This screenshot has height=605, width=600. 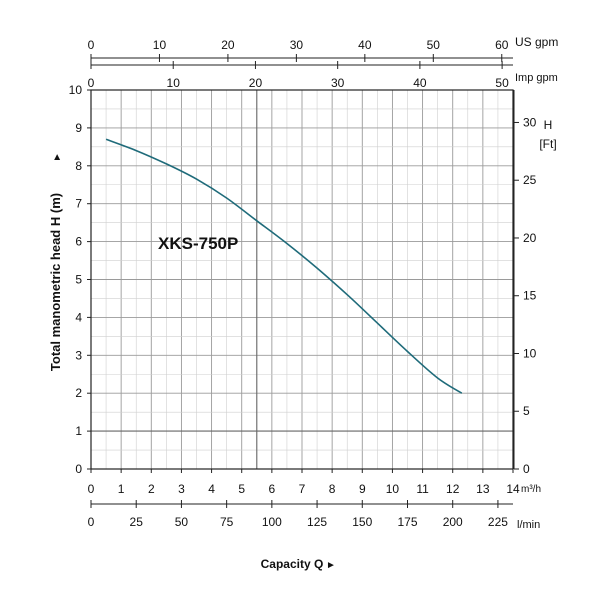 What do you see at coordinates (530, 353) in the screenshot?
I see `right-tick-label: 10` at bounding box center [530, 353].